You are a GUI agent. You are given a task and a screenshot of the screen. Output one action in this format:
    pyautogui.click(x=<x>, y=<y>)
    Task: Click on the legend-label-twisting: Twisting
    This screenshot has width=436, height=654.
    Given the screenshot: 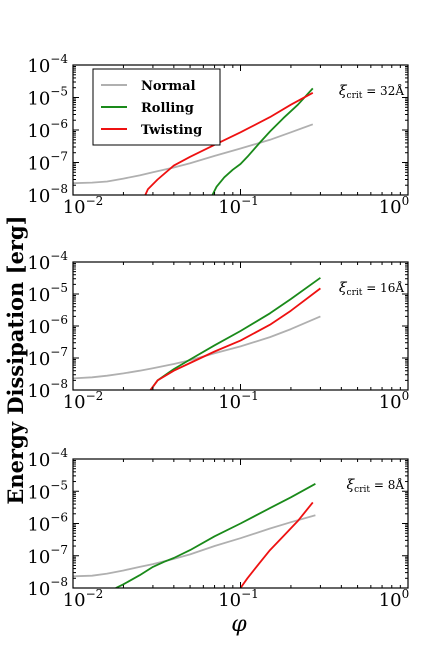 What is the action you would take?
    pyautogui.click(x=171, y=130)
    